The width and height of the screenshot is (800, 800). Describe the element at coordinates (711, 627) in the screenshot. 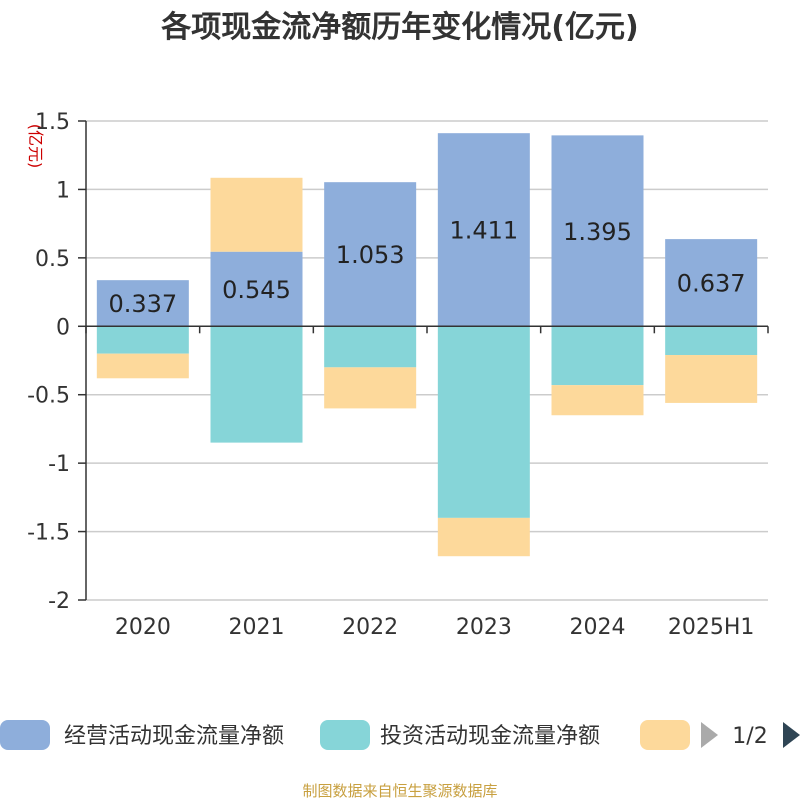

I see `x-tick-label: 2025H1` at that location.